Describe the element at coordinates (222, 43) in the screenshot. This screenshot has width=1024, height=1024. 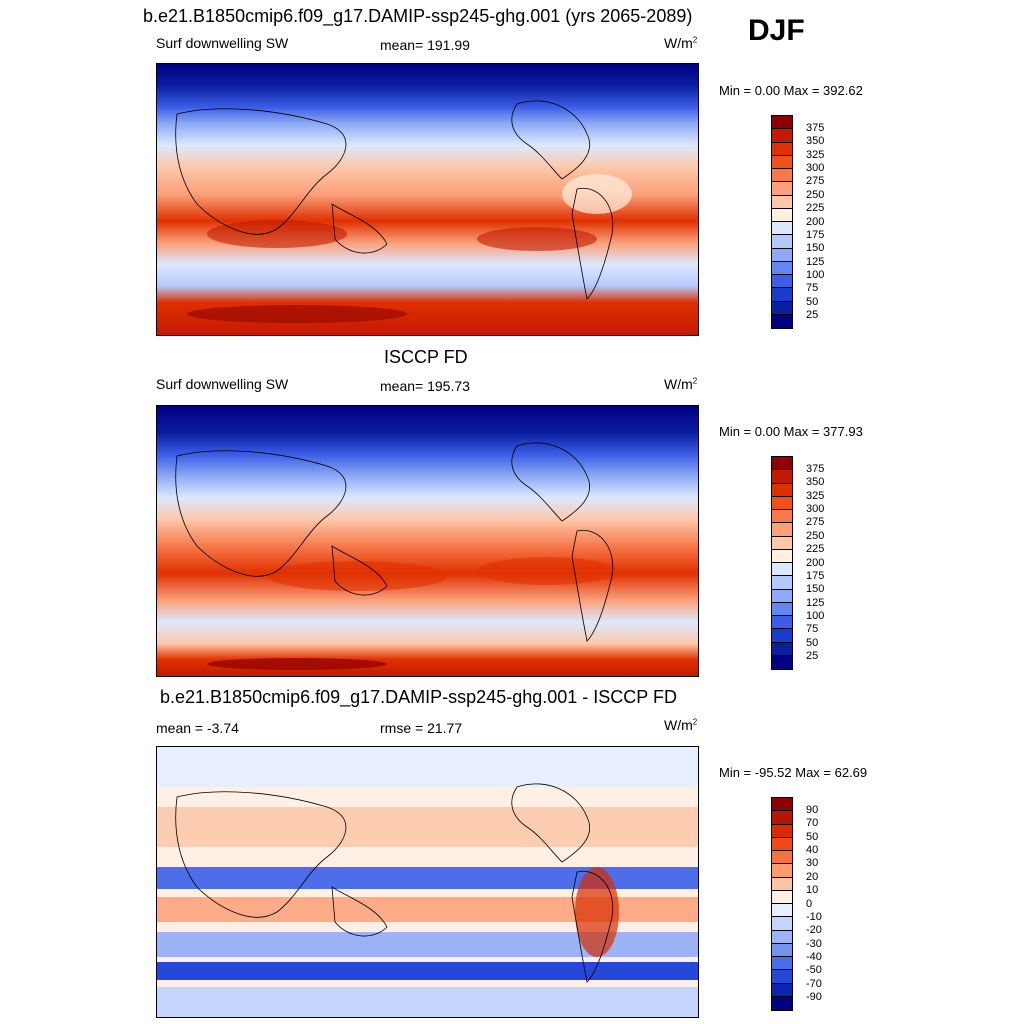
I see `panel1-variable-label: Surf downwelling SW` at that location.